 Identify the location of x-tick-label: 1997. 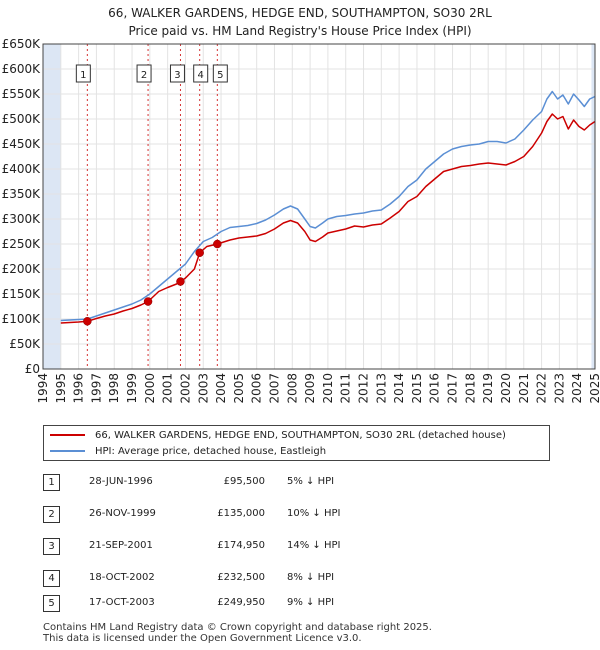
(96, 388).